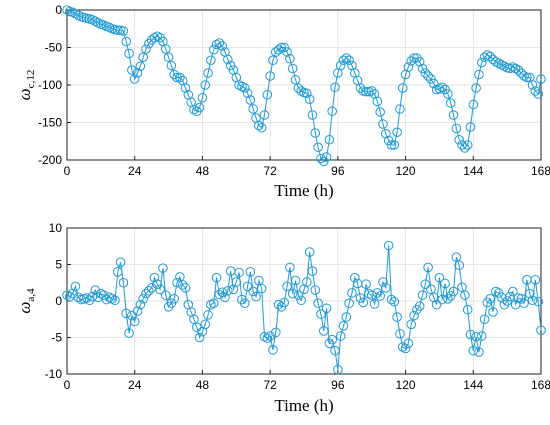 The image size is (550, 425). Describe the element at coordinates (58, 265) in the screenshot. I see `y-tick-label: 5` at that location.